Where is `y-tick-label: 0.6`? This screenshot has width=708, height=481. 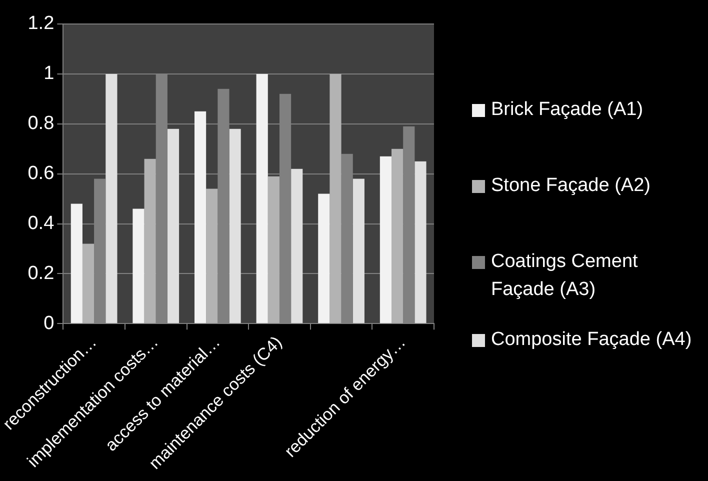
y-tick-label: 0.6 is located at coordinates (41, 173).